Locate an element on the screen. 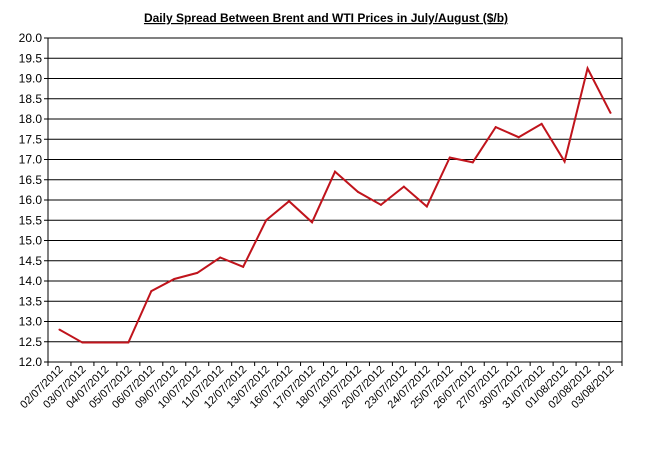 This screenshot has width=668, height=456. y-tick-label: 19.5 is located at coordinates (31, 58).